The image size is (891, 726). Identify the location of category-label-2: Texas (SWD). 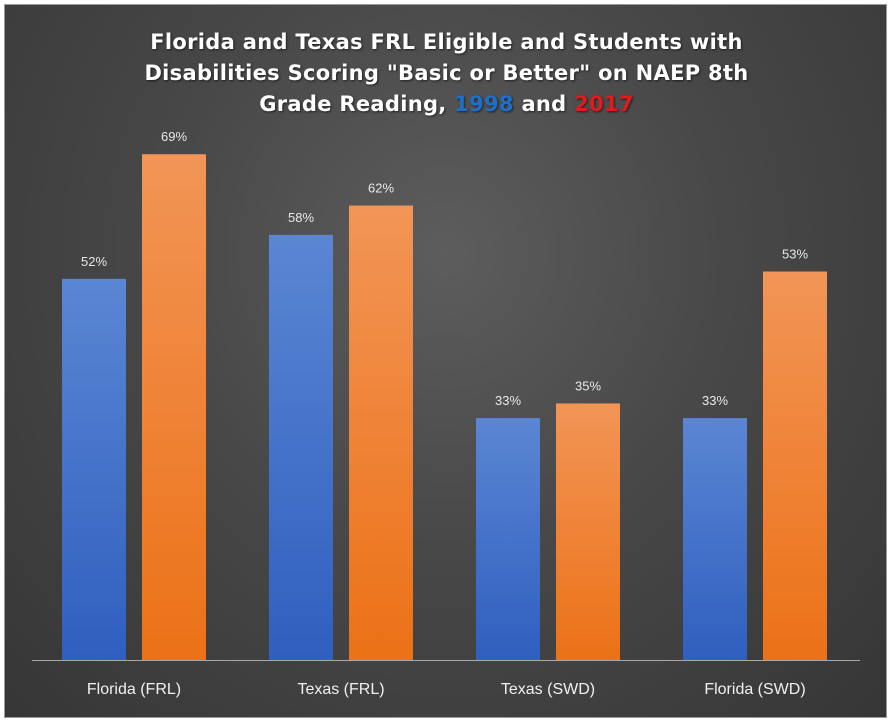
(548, 689).